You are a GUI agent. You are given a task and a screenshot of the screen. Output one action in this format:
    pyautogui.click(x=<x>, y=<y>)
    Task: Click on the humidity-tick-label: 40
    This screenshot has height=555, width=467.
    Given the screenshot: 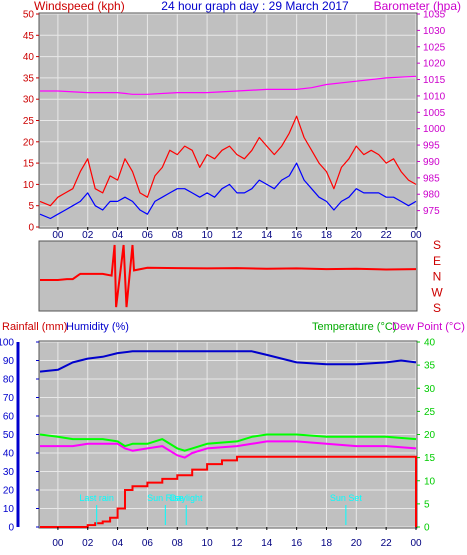 What is the action you would take?
    pyautogui.click(x=9, y=454)
    